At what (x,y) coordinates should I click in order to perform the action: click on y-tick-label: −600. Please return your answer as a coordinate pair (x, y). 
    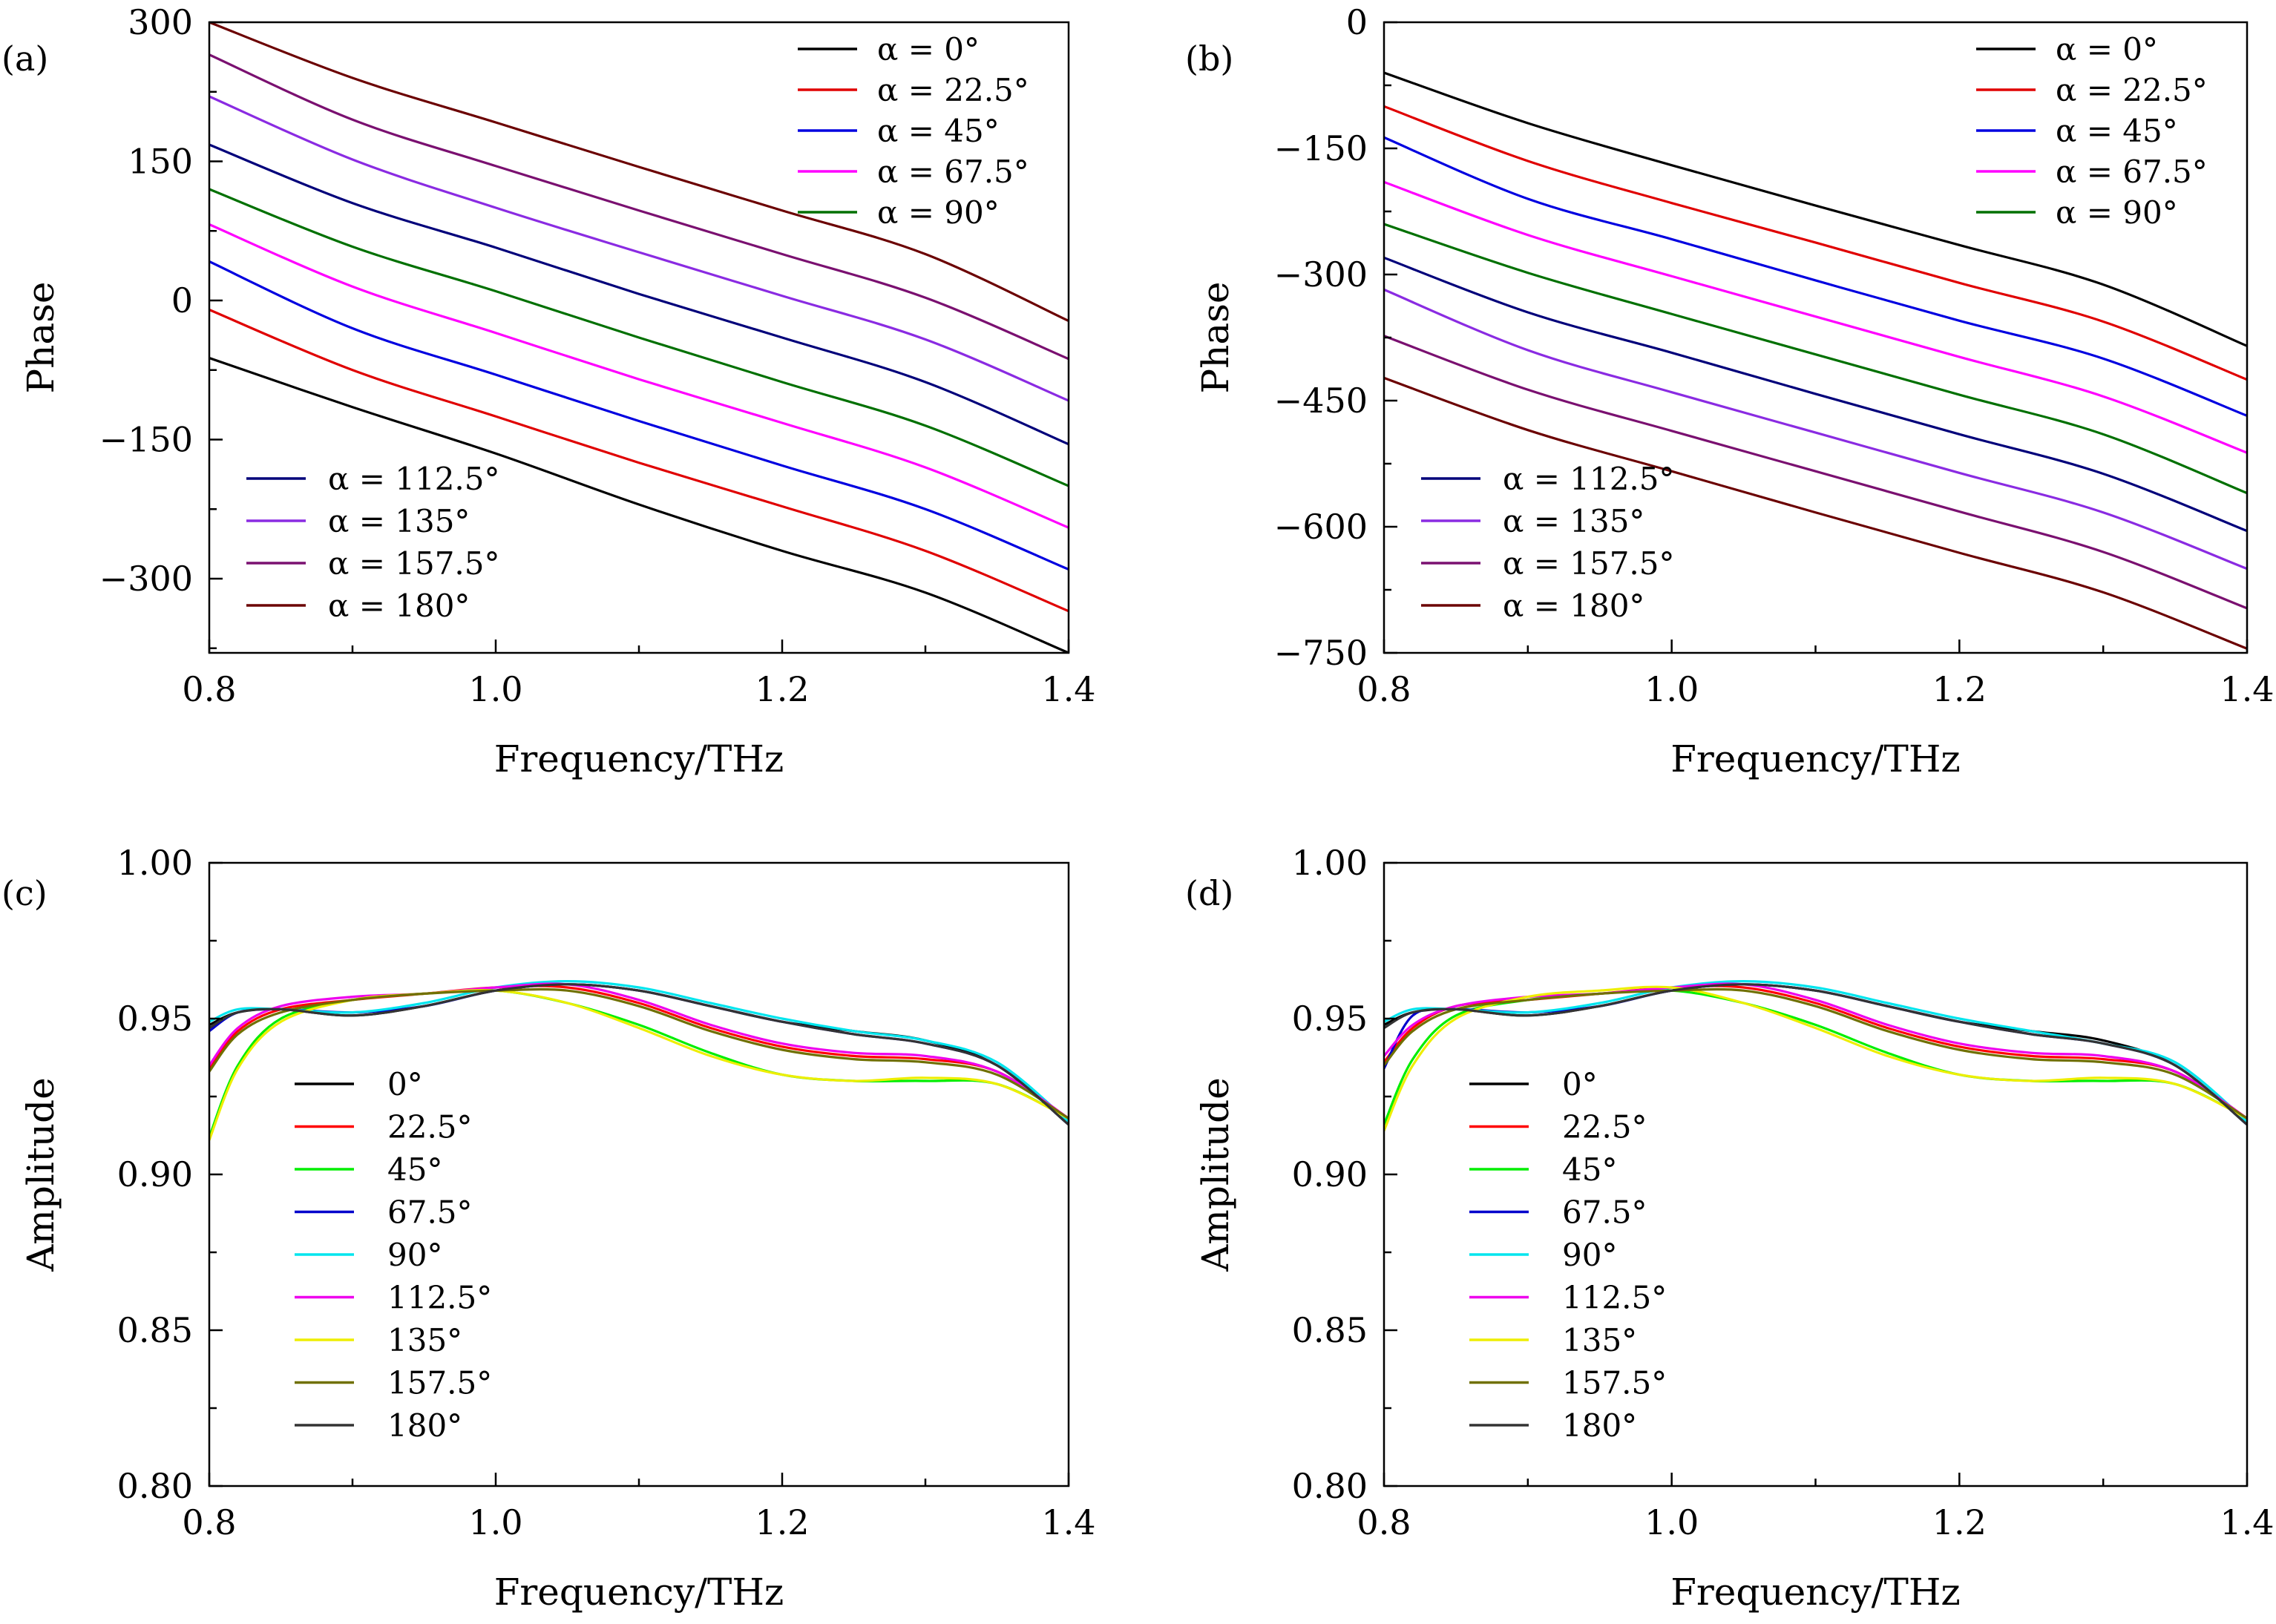
    Looking at the image, I should click on (1321, 527).